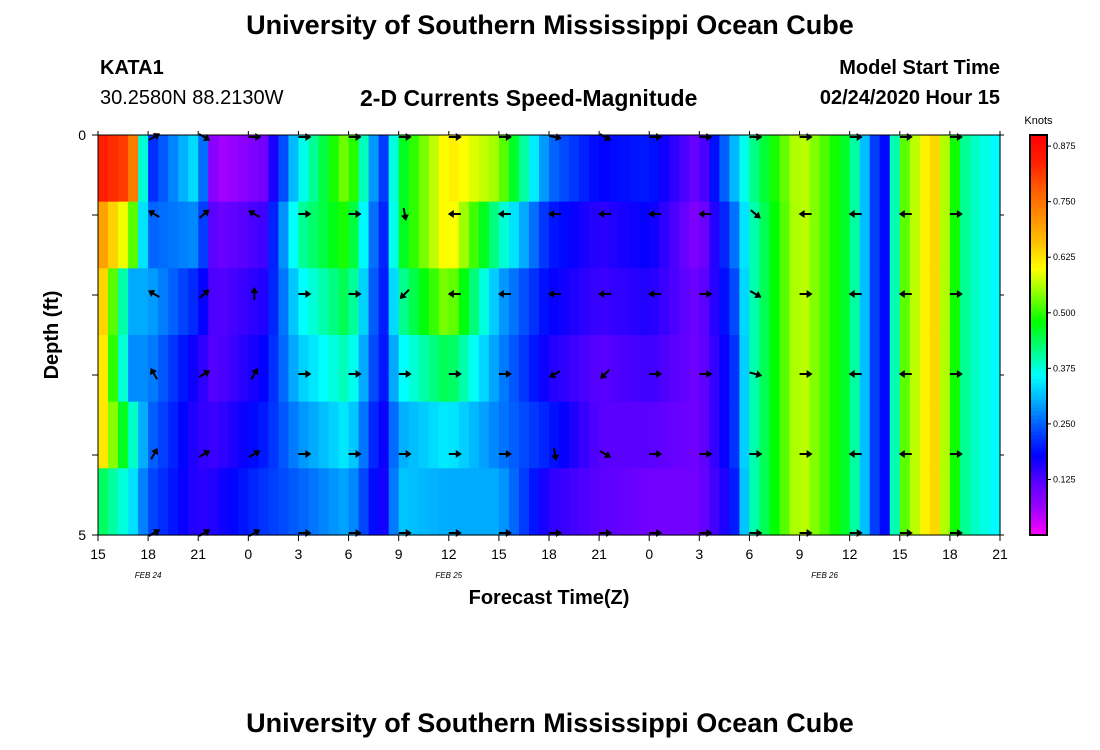 This screenshot has width=1100, height=750. I want to click on station-coords: 30.2580N 88.2130W, so click(192, 98).